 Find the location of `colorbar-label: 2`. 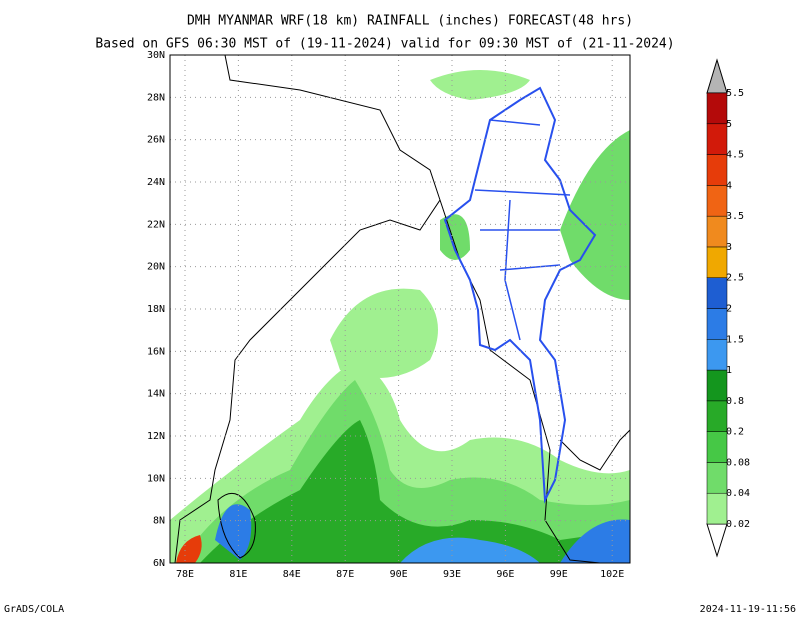

colorbar-label: 2 is located at coordinates (729, 309).